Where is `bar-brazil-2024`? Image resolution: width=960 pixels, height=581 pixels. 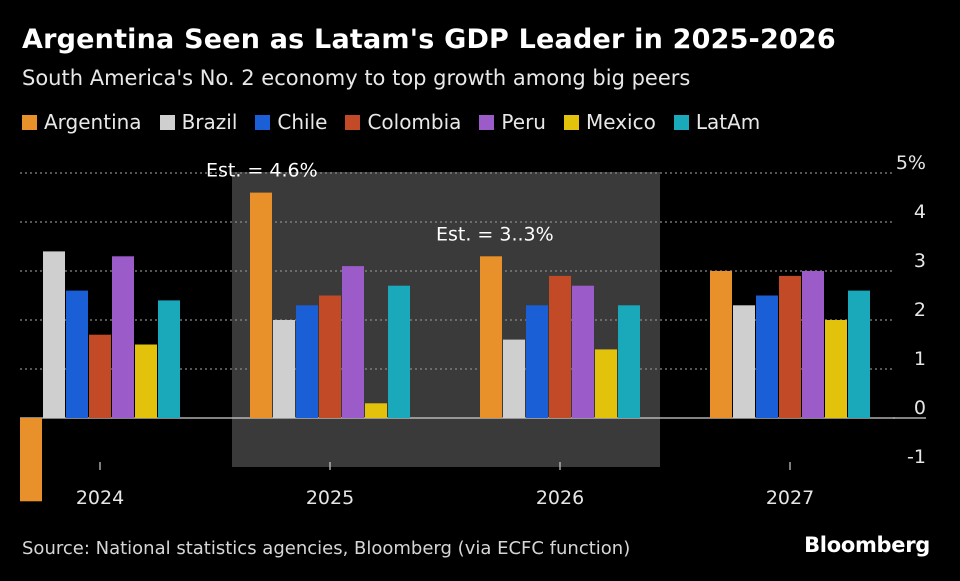 bar-brazil-2024 is located at coordinates (54, 334).